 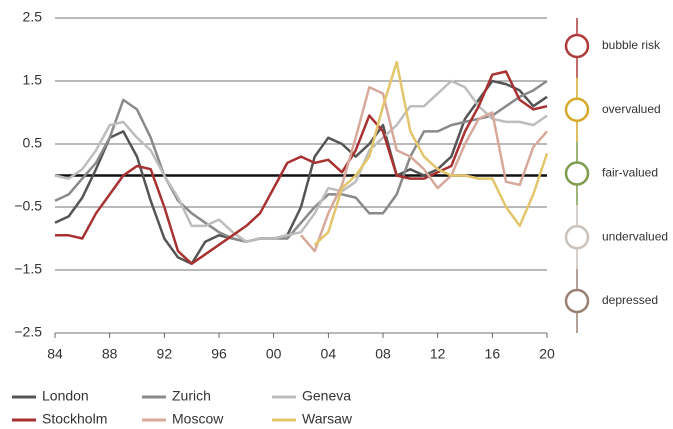 I want to click on x-tick-label: 88, so click(x=110, y=354).